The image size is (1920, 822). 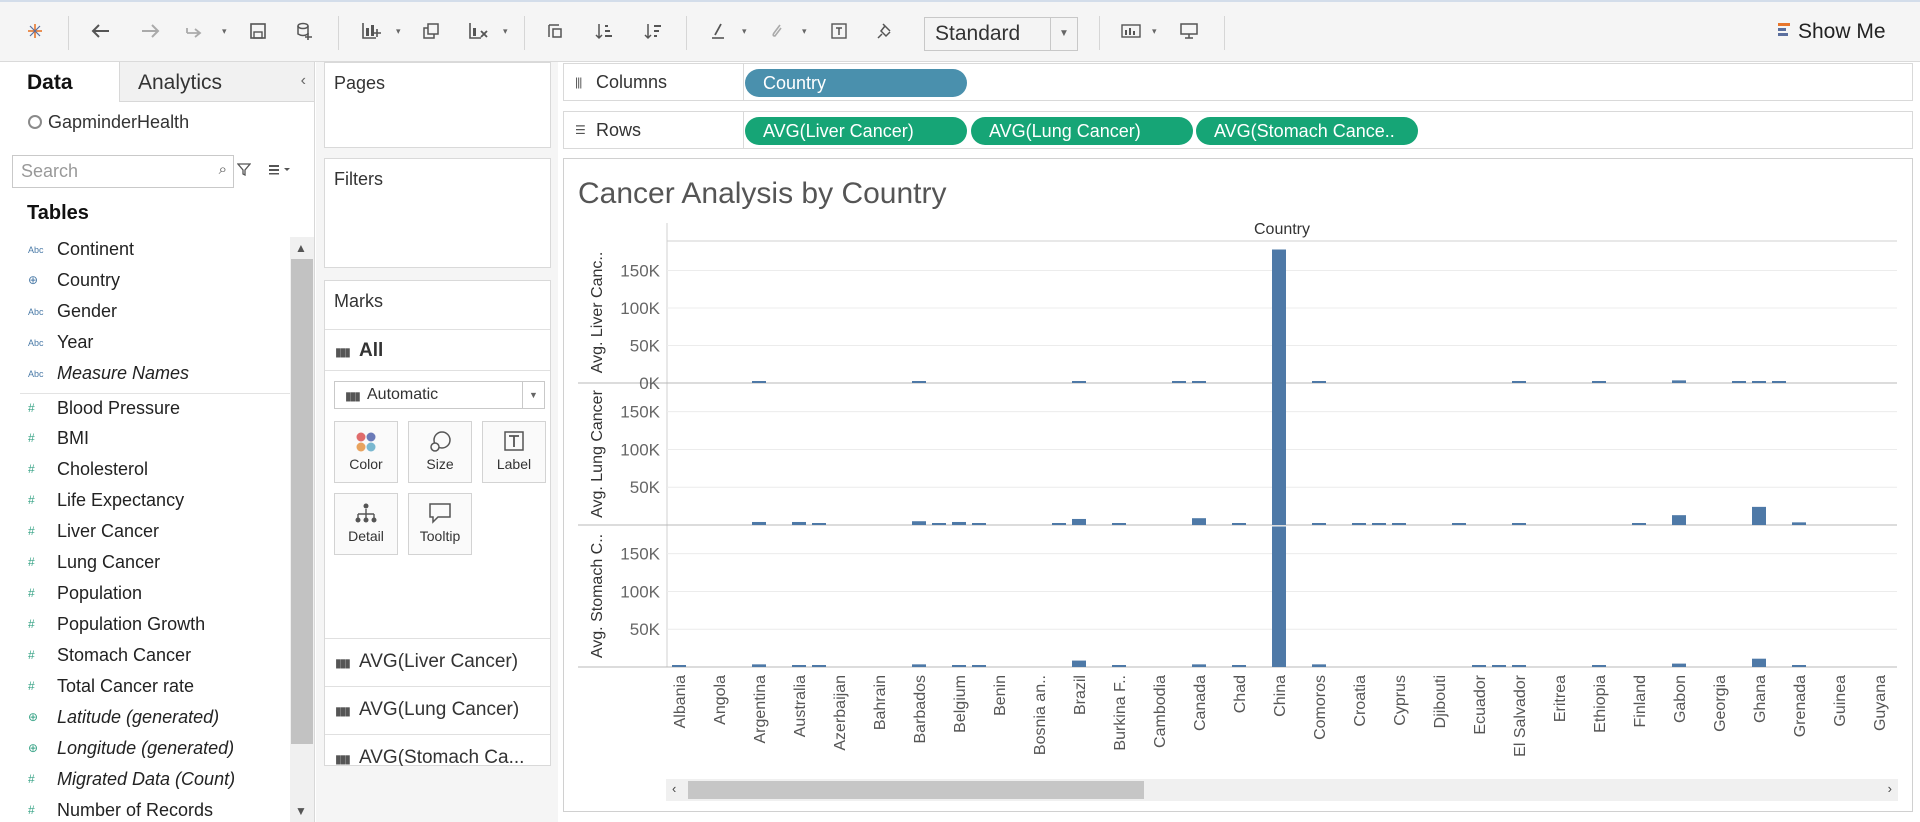 I want to click on marks-pill-liver: ▮▮▮ AVG(Liver Cancer), so click(x=437, y=661).